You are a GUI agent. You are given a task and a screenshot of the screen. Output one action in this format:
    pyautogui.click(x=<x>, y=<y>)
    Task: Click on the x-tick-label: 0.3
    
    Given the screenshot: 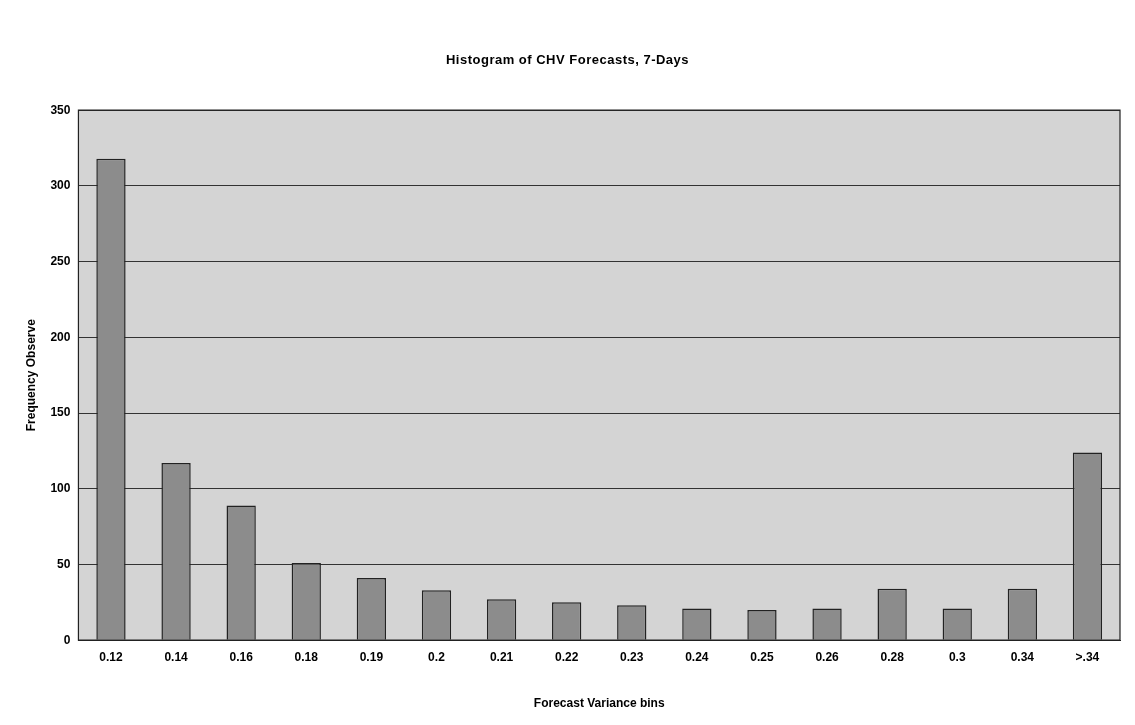 What is the action you would take?
    pyautogui.click(x=957, y=656)
    